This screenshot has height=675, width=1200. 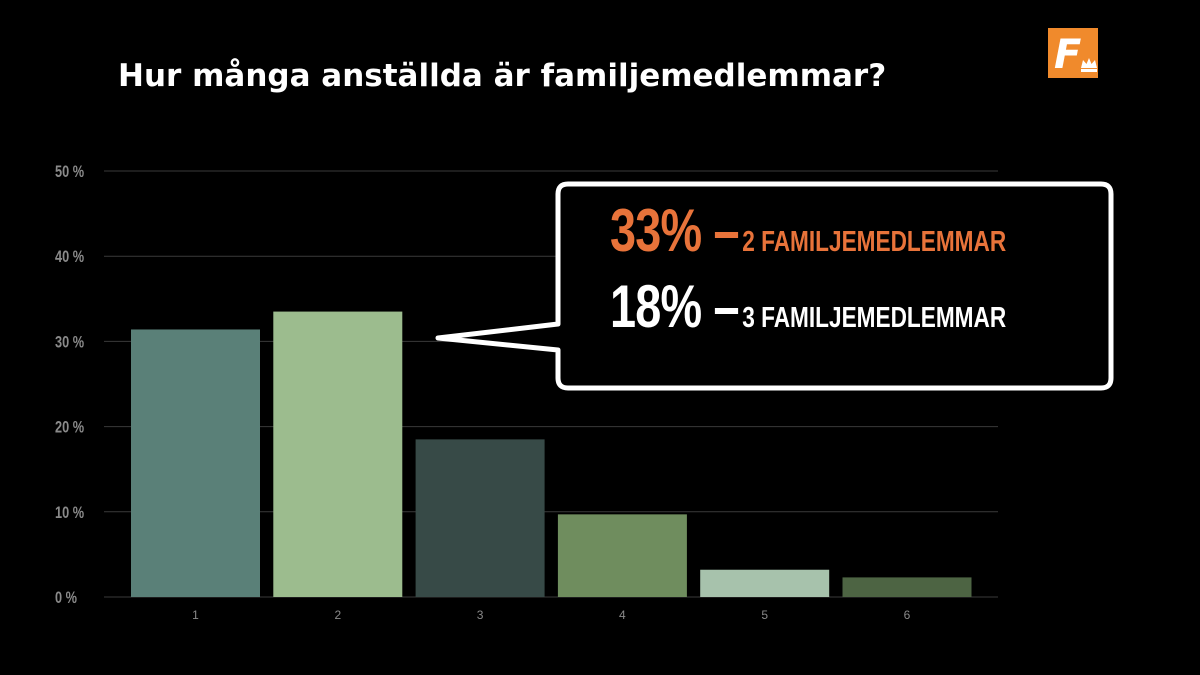 I want to click on y-axis-ticks: 0 % 10 % 20 % 30 % 40 % 50 %, so click(x=69, y=384).